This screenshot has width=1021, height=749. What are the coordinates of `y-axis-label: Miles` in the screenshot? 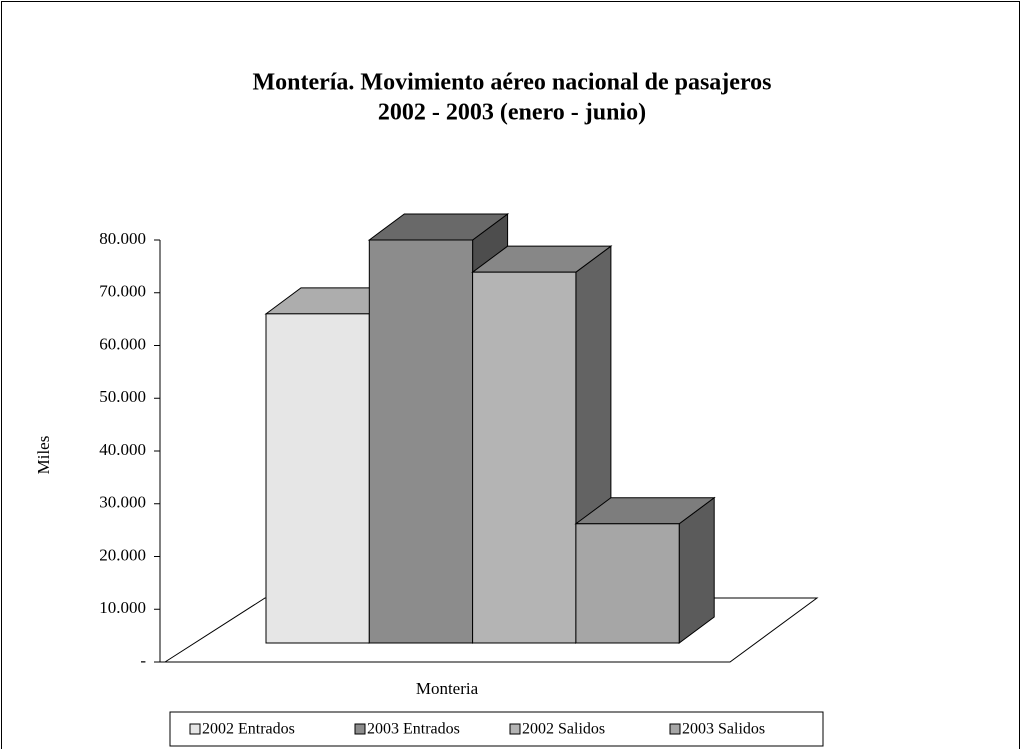 It's located at (43, 455).